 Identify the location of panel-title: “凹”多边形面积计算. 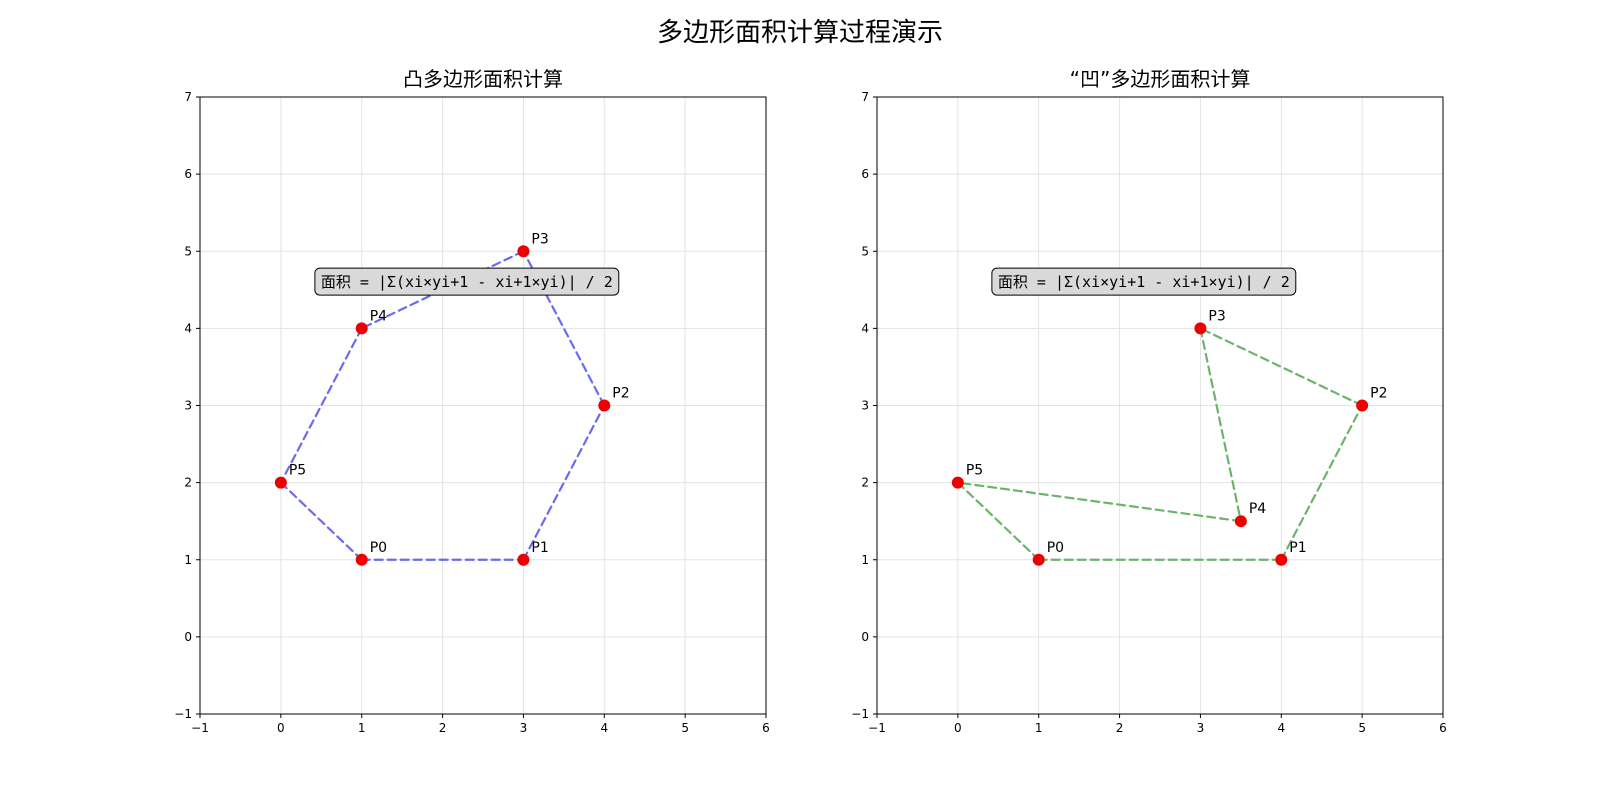
(1160, 79).